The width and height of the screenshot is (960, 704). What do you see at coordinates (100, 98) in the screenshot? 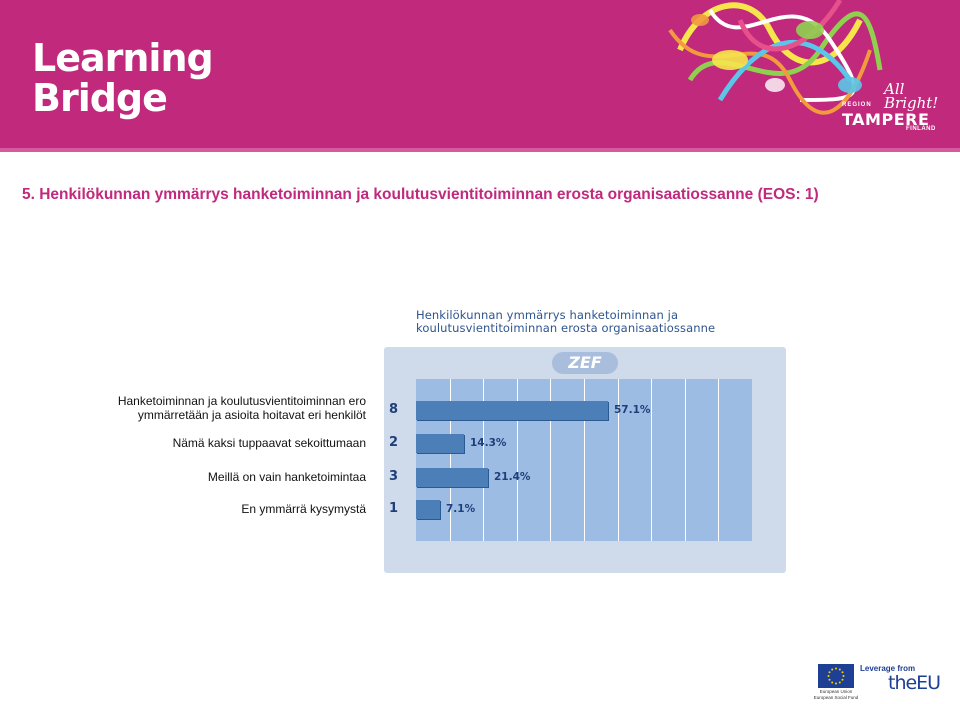
I see `logo-line-bridge: Bridge` at bounding box center [100, 98].